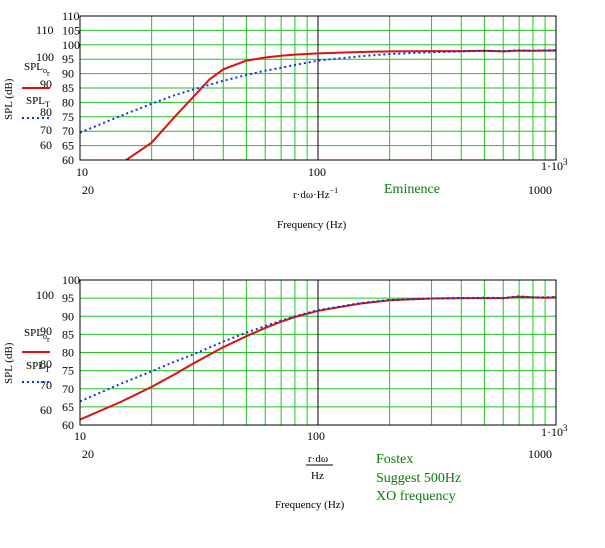 The width and height of the screenshot is (605, 548). What do you see at coordinates (38, 367) in the screenshot?
I see `bottom-legend-label-splt: SPLT` at bounding box center [38, 367].